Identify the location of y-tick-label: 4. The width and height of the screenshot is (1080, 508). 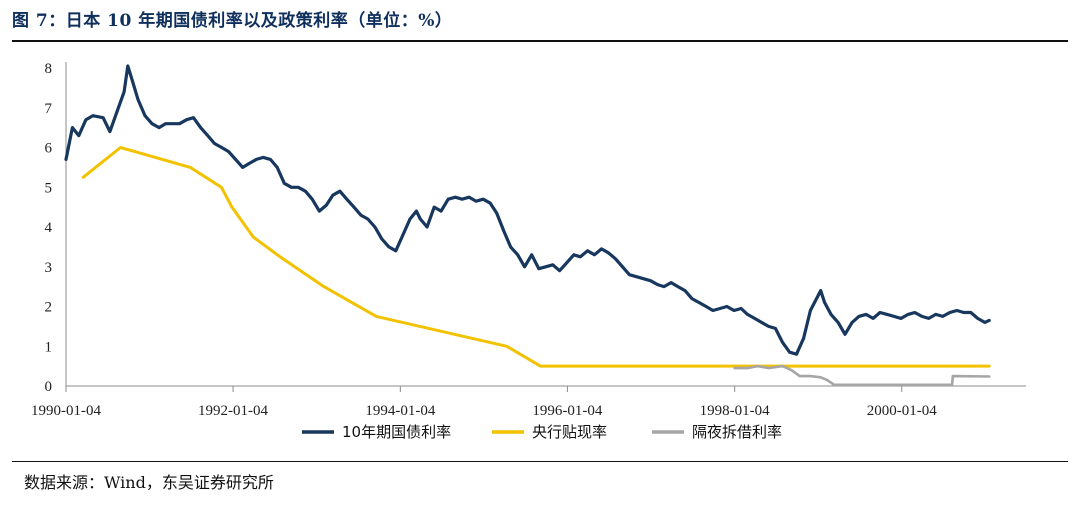
(49, 228).